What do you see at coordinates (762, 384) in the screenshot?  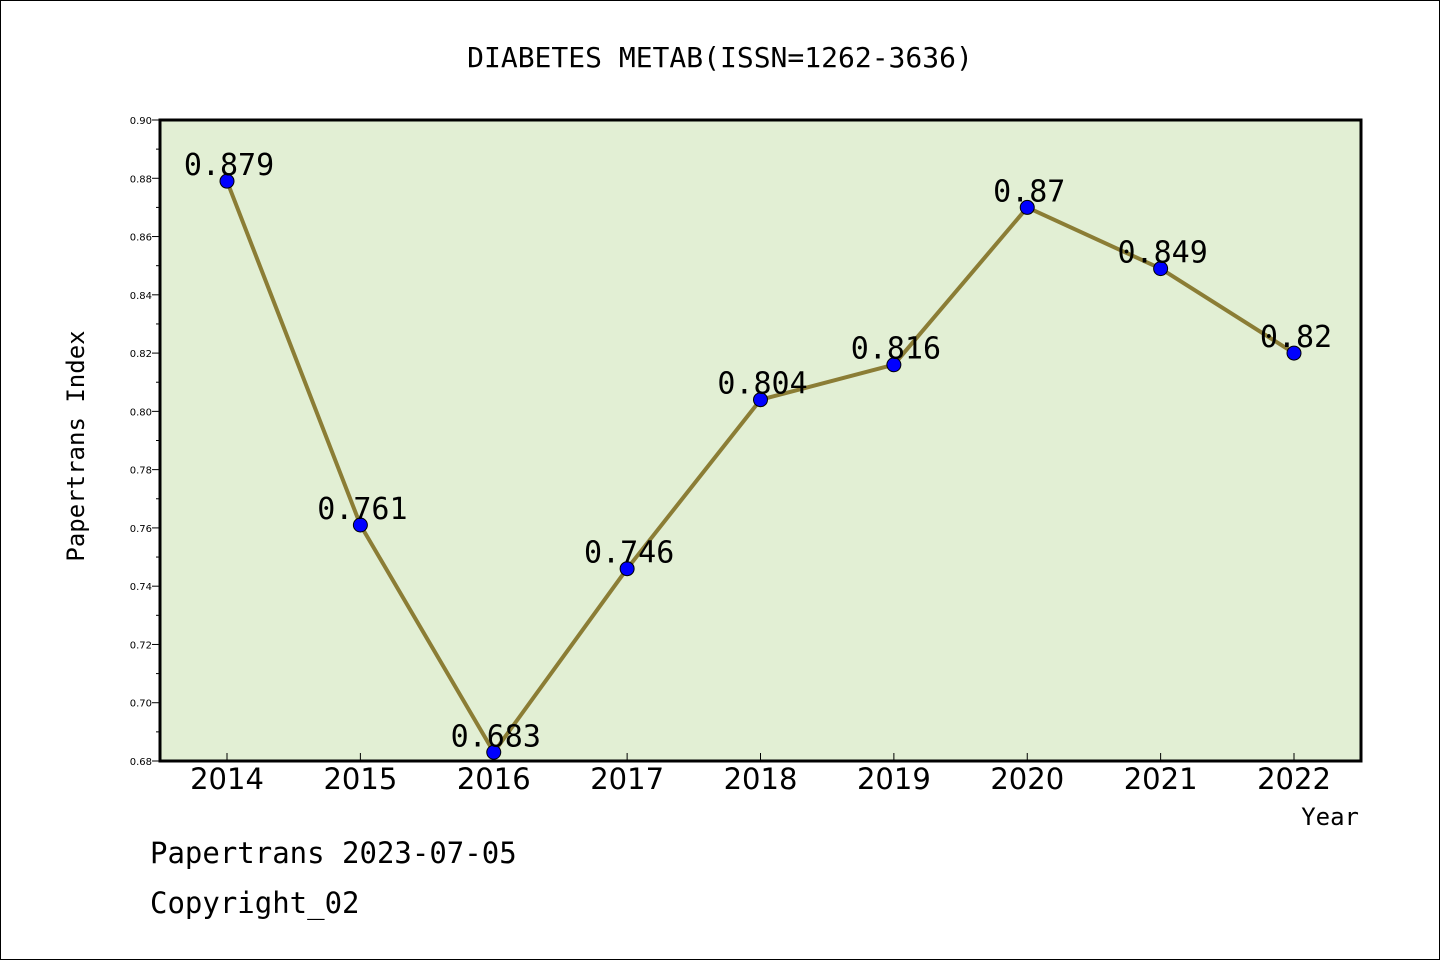 I see `data-label: 0.804` at bounding box center [762, 384].